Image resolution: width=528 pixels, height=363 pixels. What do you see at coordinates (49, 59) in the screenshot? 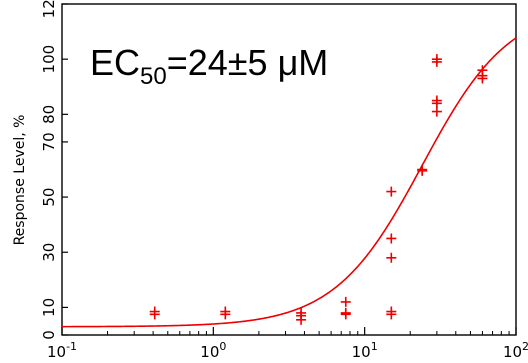
I see `y-tick-label: 100` at bounding box center [49, 59].